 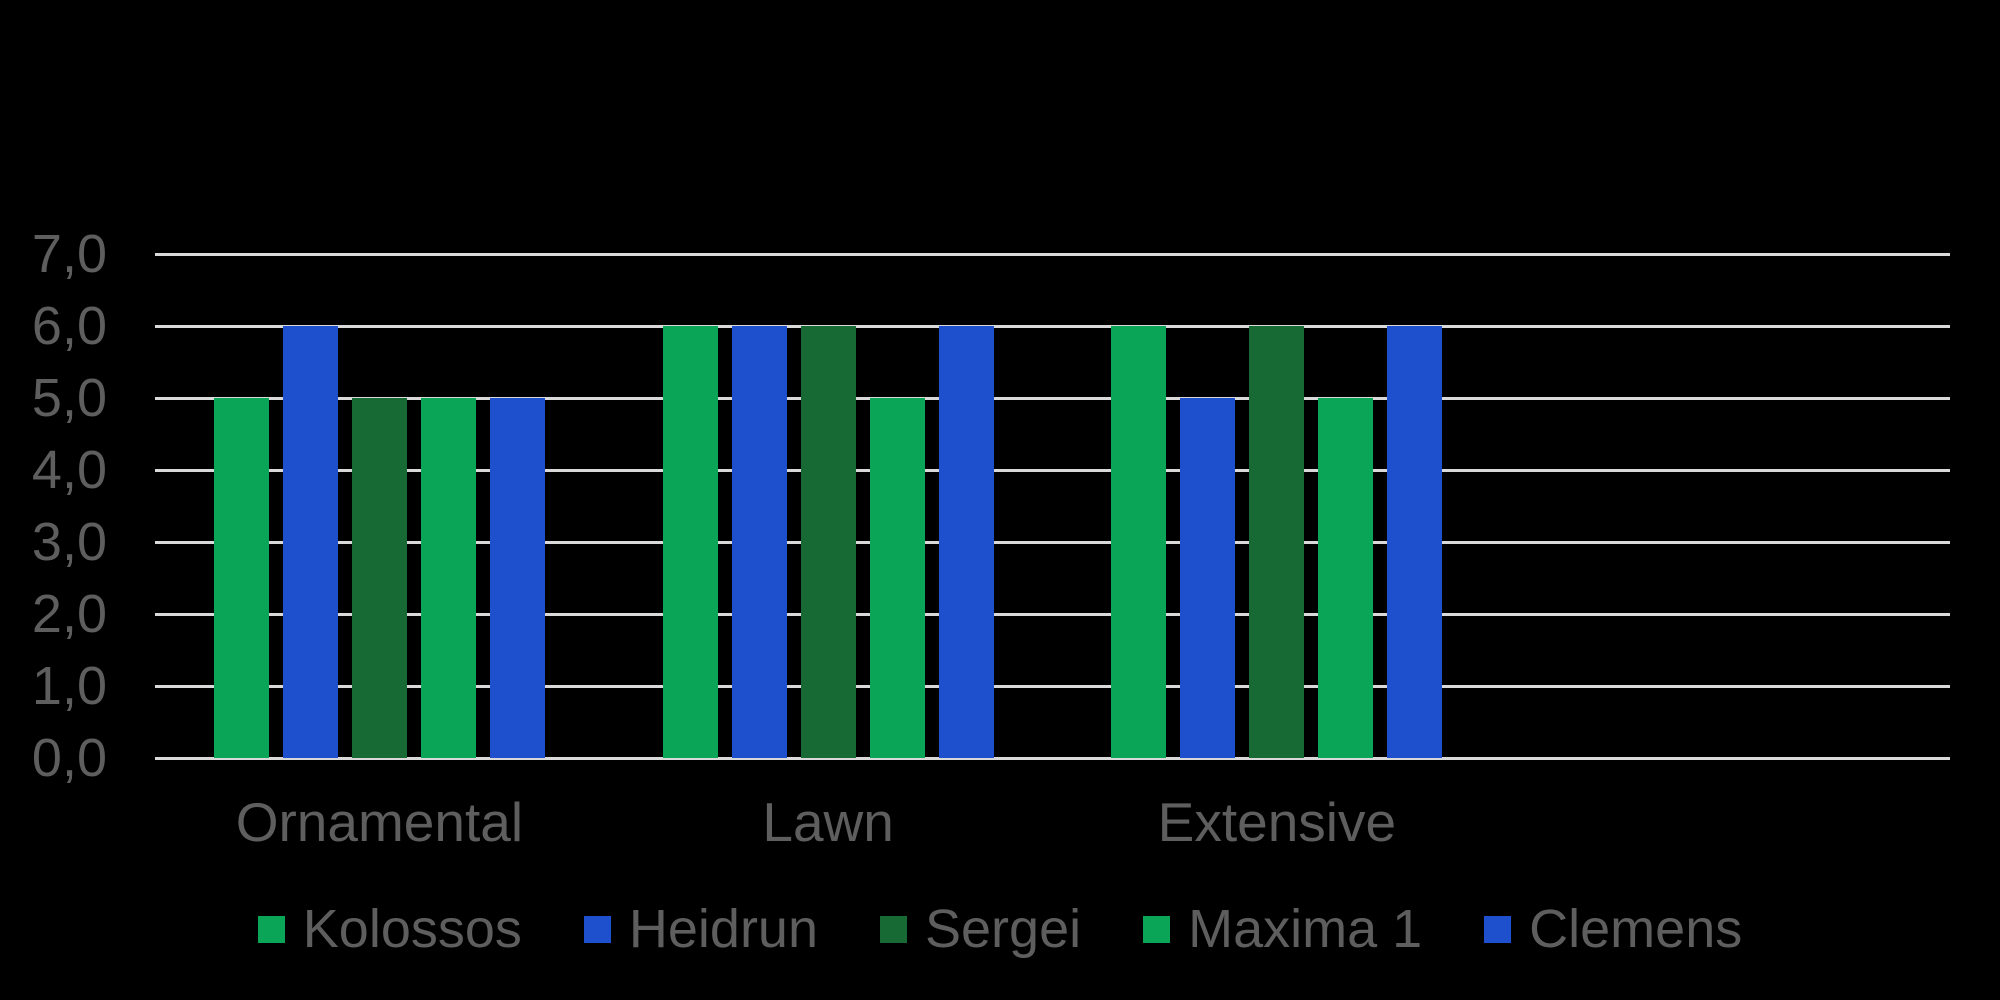 I want to click on legend-label-clemens: Clemens, so click(x=1636, y=929).